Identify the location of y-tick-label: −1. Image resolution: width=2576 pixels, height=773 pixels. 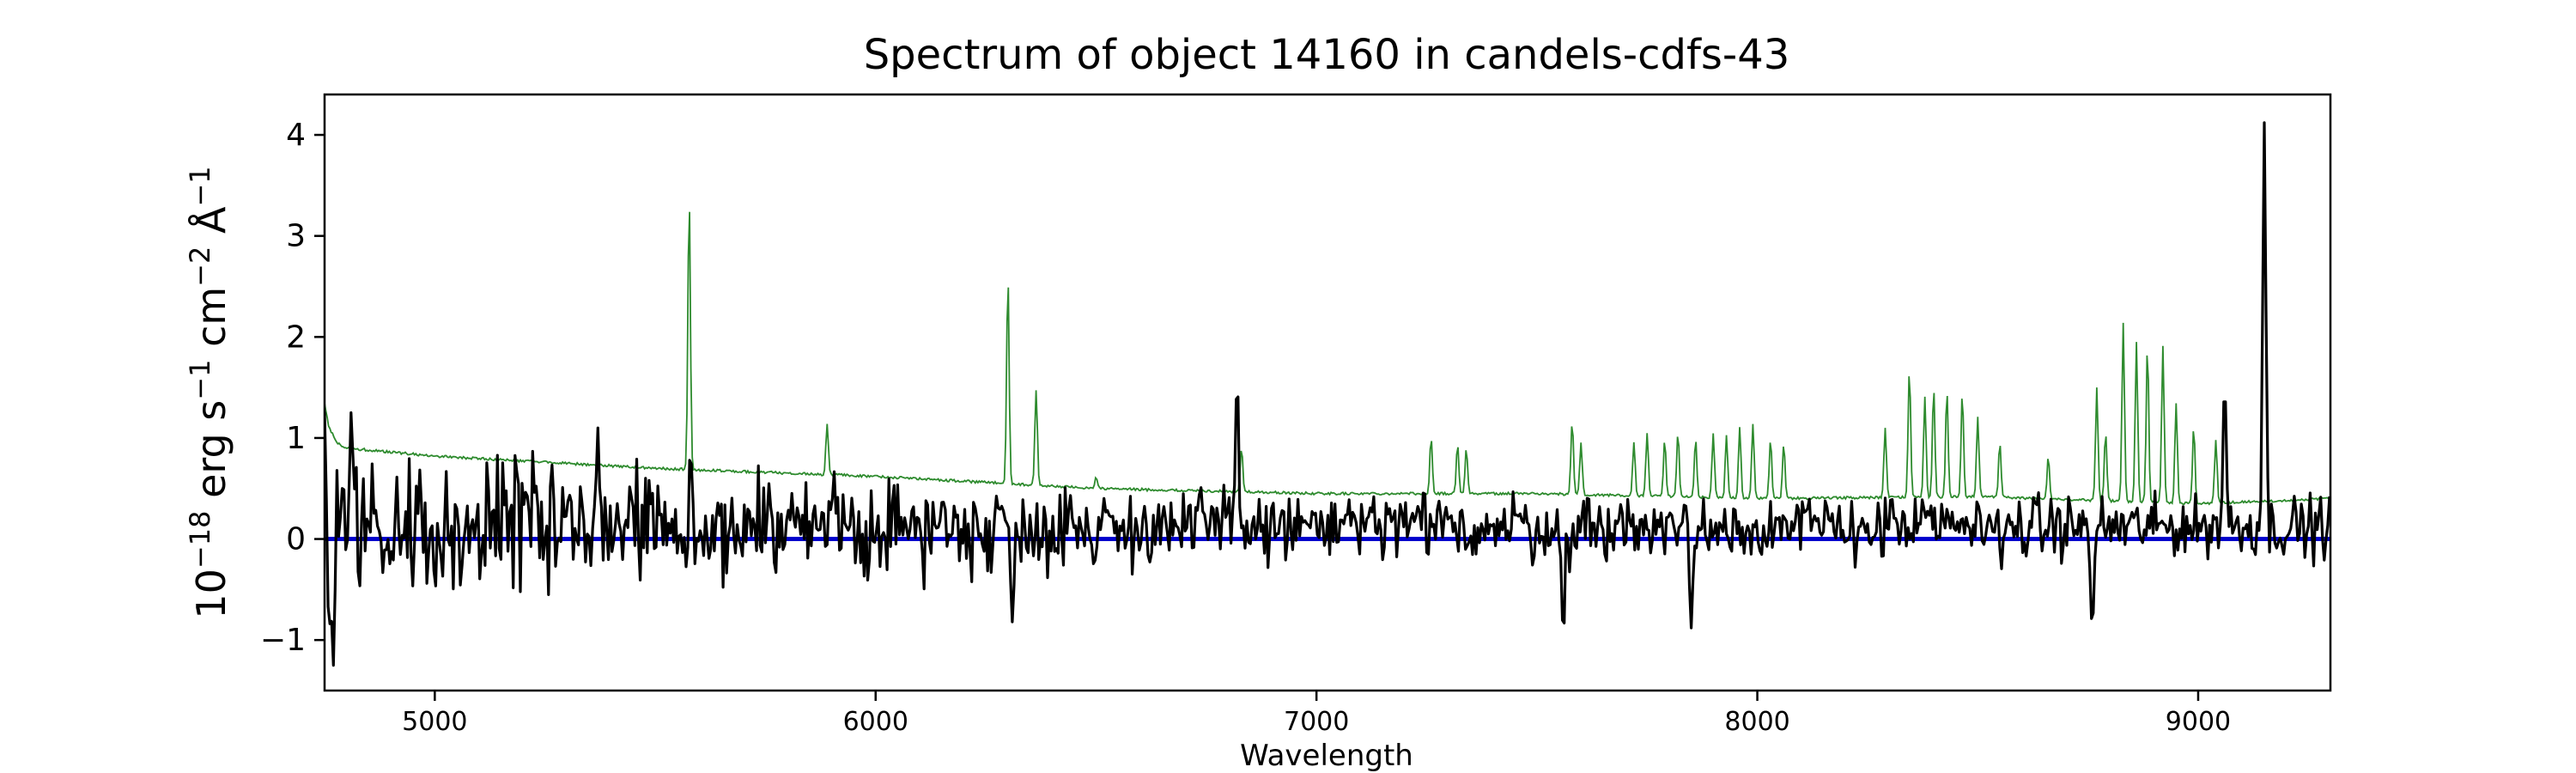
(283, 640).